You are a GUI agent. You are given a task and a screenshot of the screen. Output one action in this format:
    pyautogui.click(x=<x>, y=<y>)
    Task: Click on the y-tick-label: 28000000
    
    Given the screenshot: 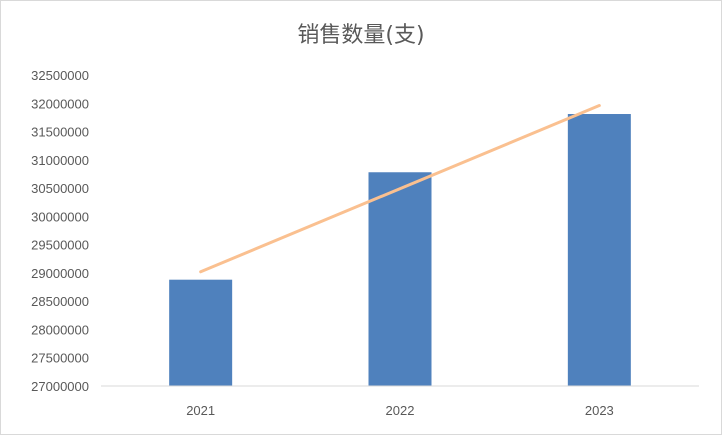 What is the action you would take?
    pyautogui.click(x=60, y=329)
    